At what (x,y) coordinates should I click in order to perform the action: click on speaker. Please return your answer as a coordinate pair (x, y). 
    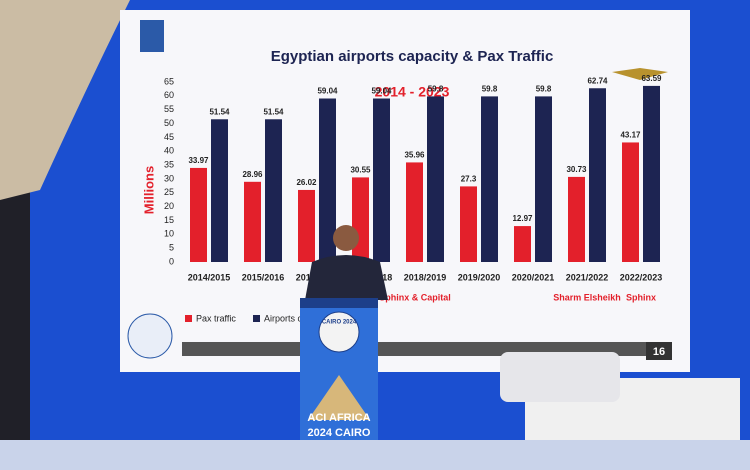
    Looking at the image, I should click on (346, 262).